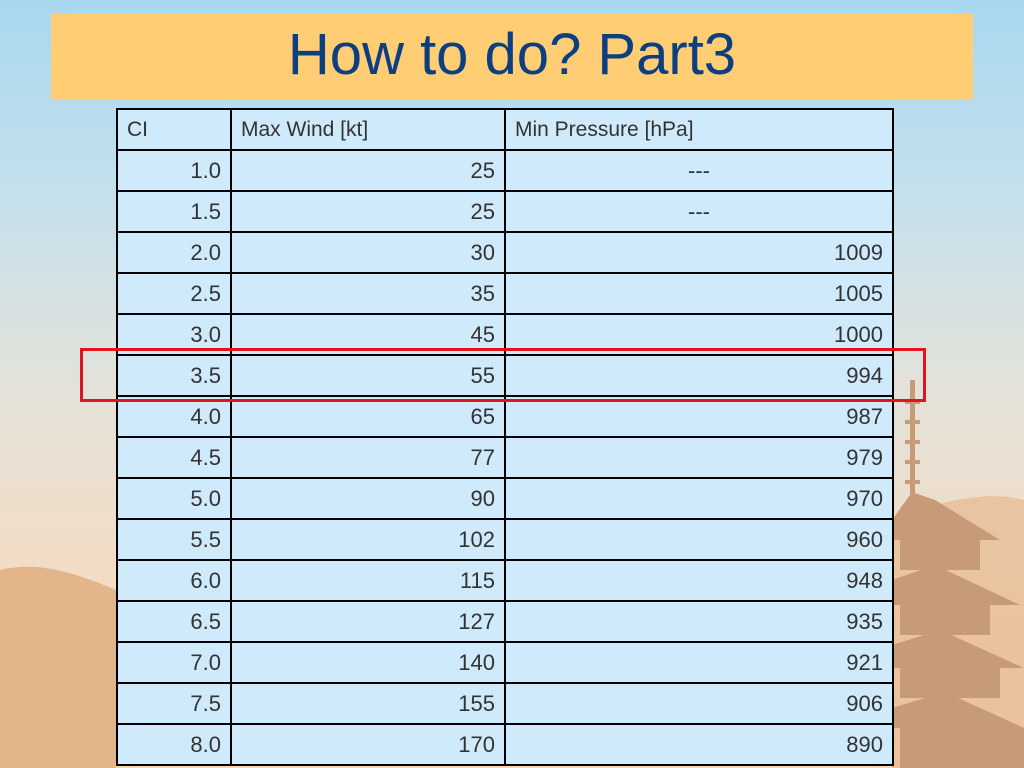  Describe the element at coordinates (174, 416) in the screenshot. I see `cell-ci: 4.0` at that location.